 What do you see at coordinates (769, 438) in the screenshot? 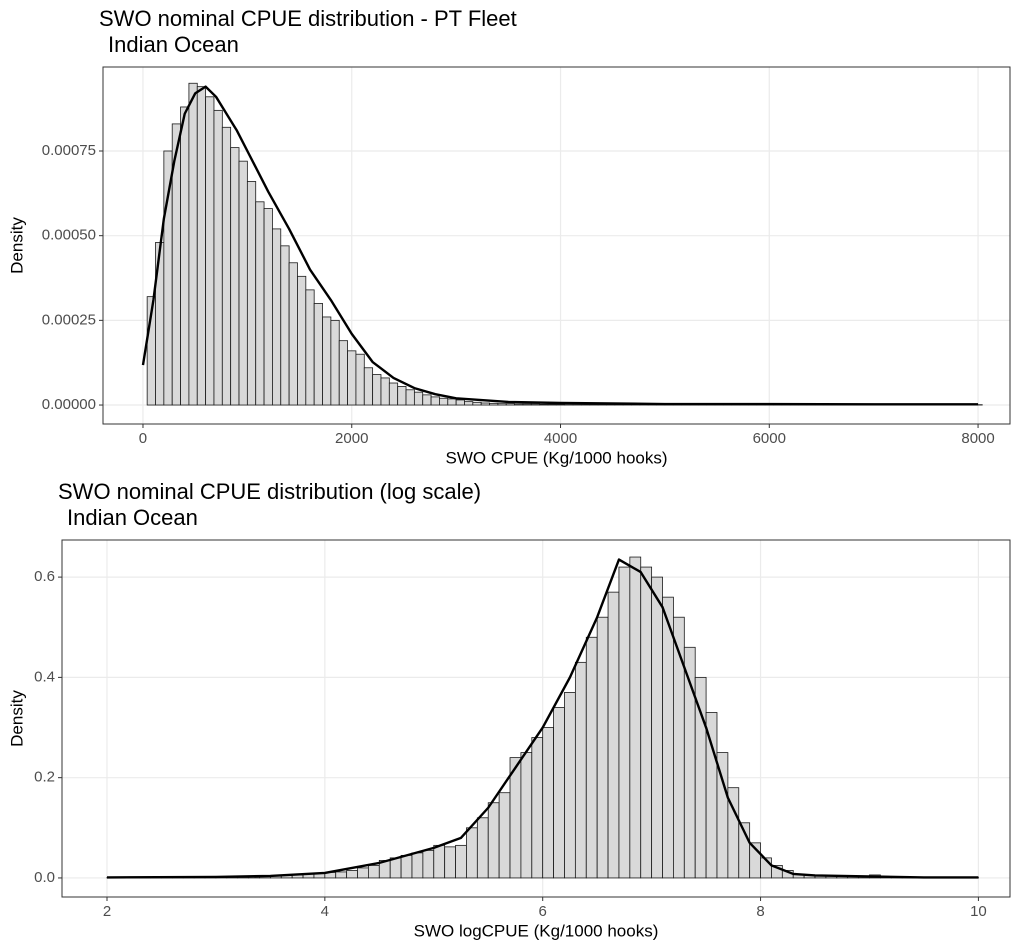
I see `x-tick-label: 6000` at bounding box center [769, 438].